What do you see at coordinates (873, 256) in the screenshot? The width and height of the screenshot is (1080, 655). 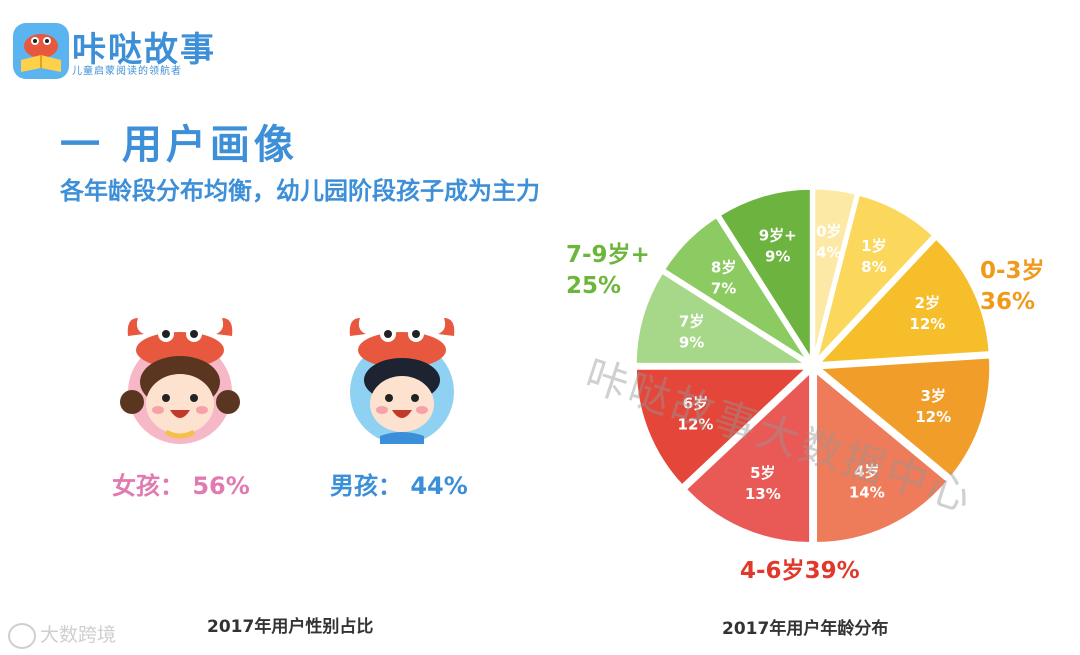 I see `slice-label-1: 1岁 8%` at bounding box center [873, 256].